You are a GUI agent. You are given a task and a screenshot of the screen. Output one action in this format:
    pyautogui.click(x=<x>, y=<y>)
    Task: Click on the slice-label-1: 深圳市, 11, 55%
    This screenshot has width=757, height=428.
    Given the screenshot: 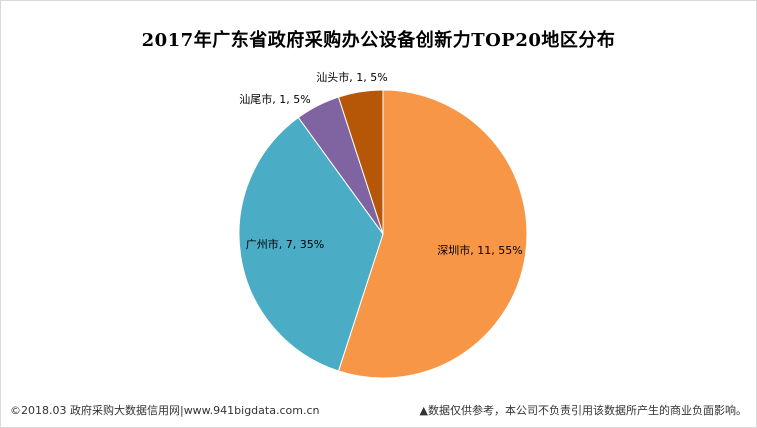 What is the action you would take?
    pyautogui.click(x=479, y=250)
    